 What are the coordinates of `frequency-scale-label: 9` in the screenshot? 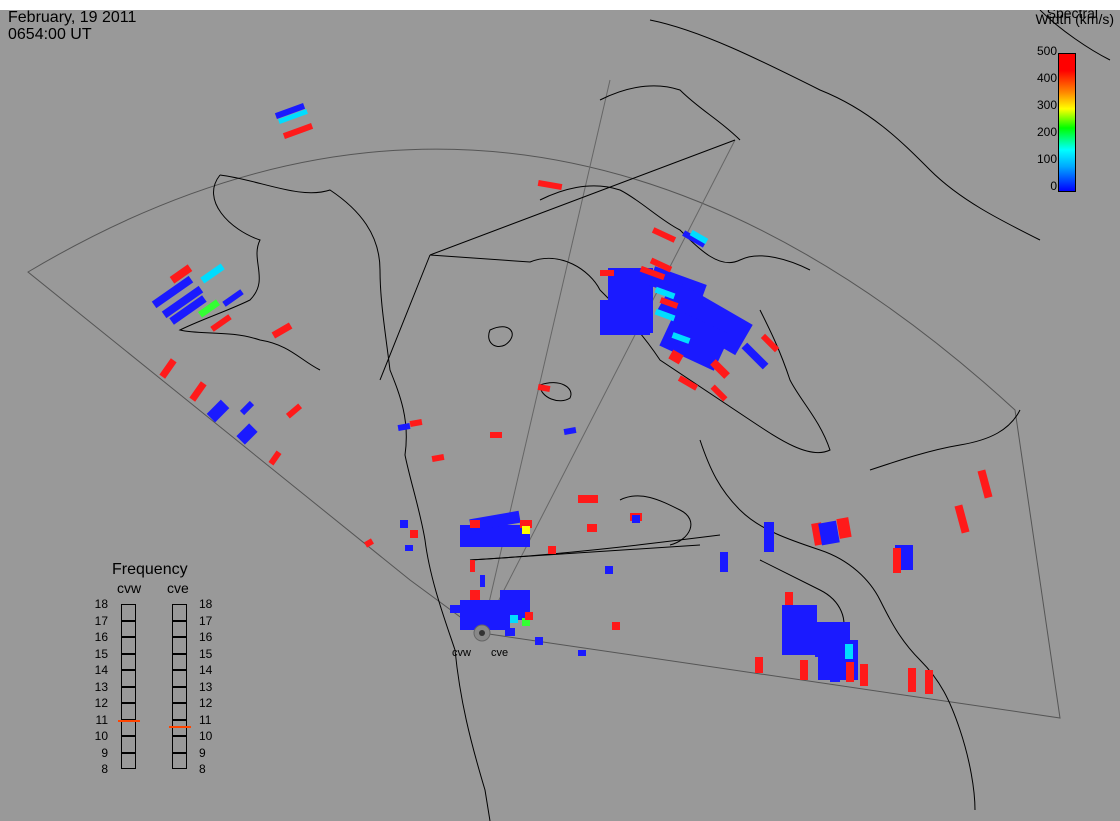 It's located at (104, 752).